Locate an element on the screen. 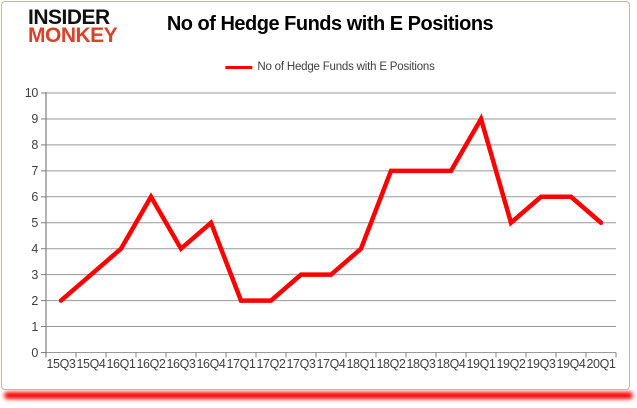 The width and height of the screenshot is (637, 408). x-tick-label-16Q4: 16Q4 is located at coordinates (211, 364).